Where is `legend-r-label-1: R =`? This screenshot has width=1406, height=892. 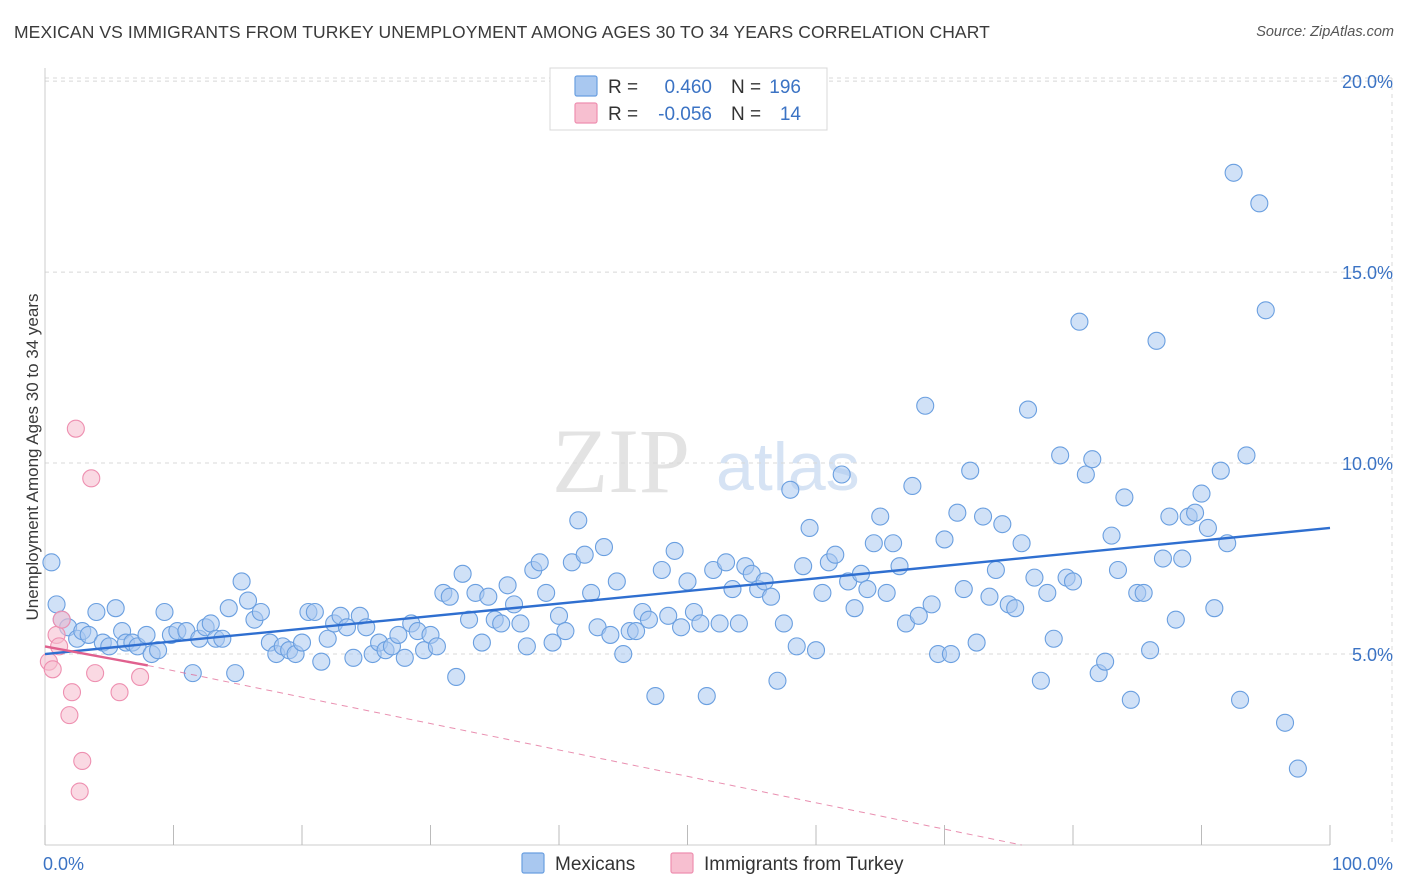
legend-r-label-1: R = is located at coordinates (623, 87).